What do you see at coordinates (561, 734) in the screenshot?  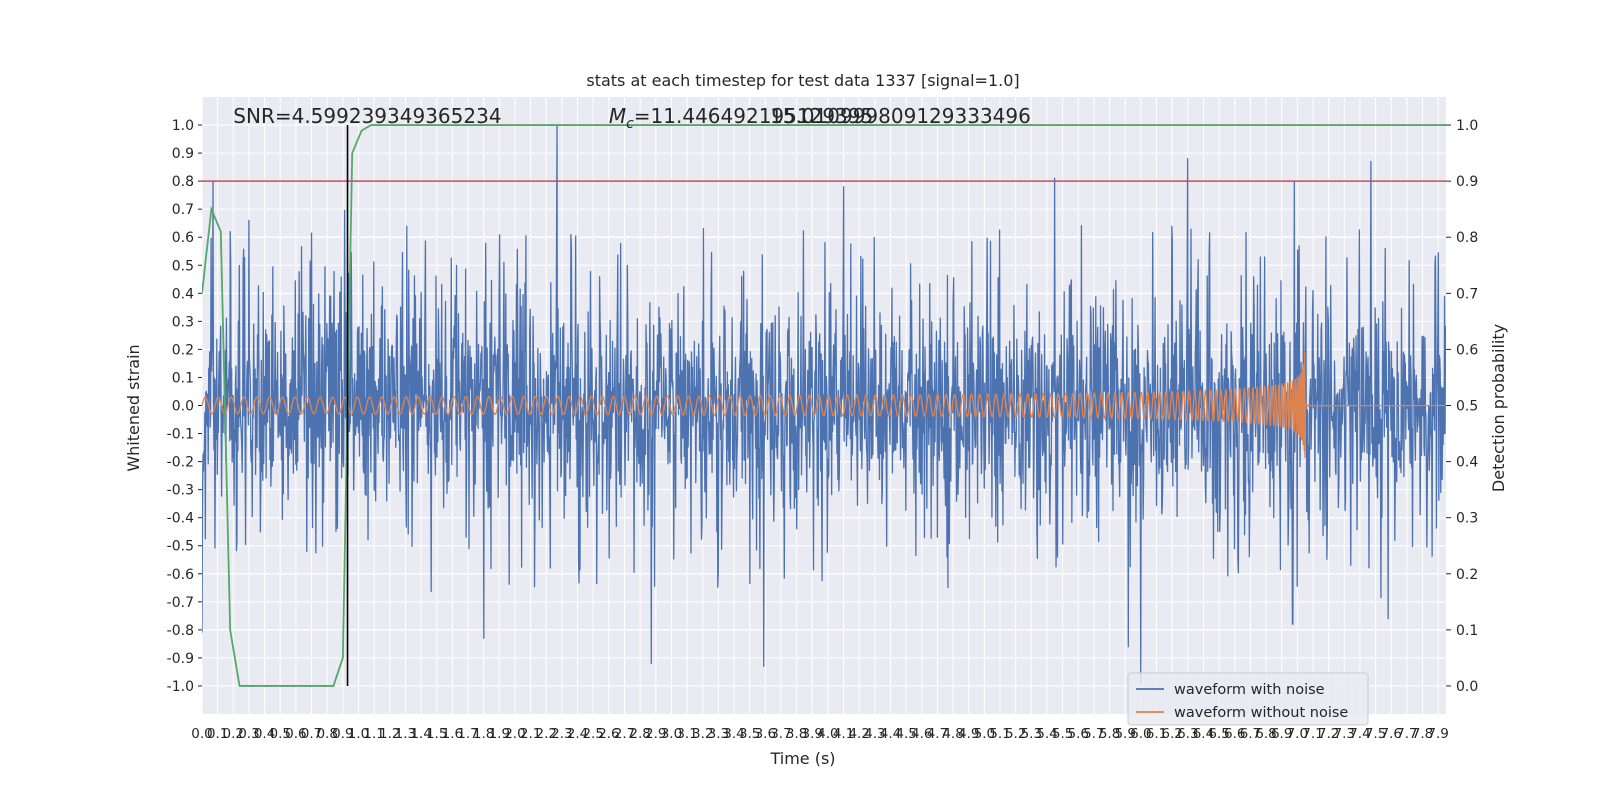 I see `x-tick-label: 2.3` at bounding box center [561, 734].